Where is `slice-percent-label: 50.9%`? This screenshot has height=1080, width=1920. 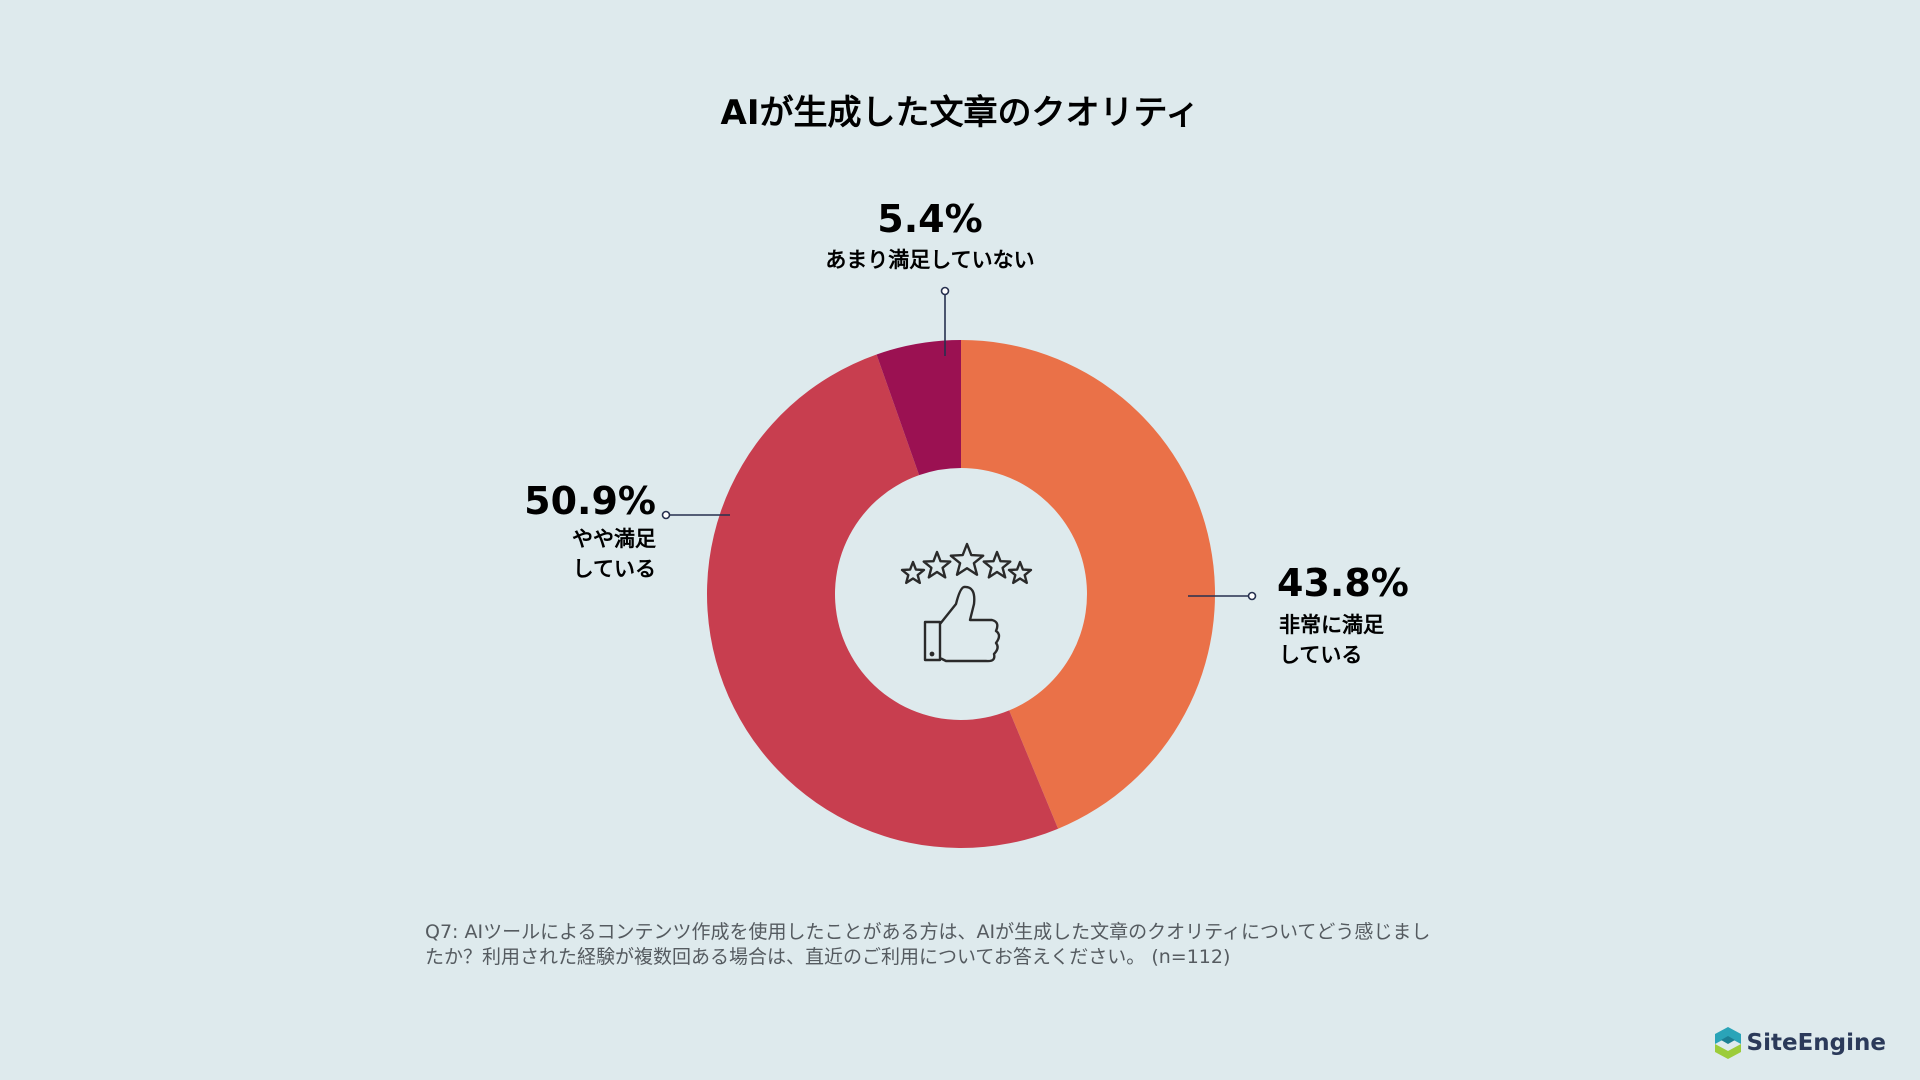 slice-percent-label: 50.9% is located at coordinates (590, 501).